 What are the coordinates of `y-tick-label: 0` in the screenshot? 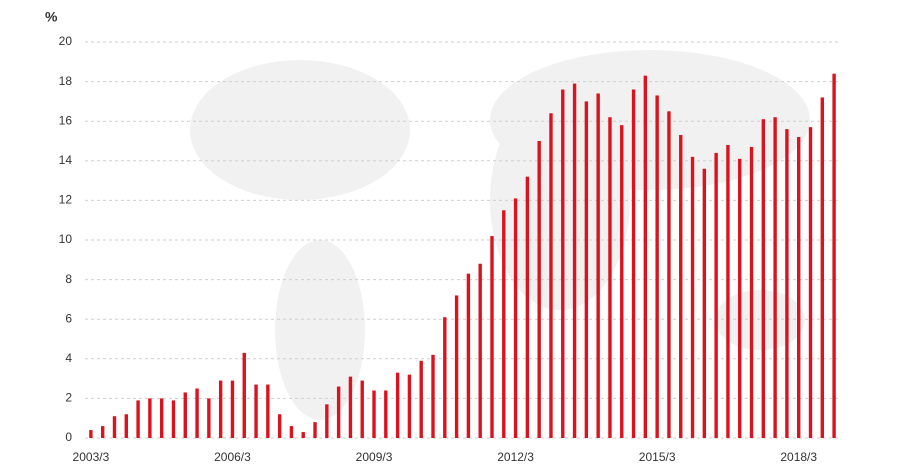 It's located at (68, 437).